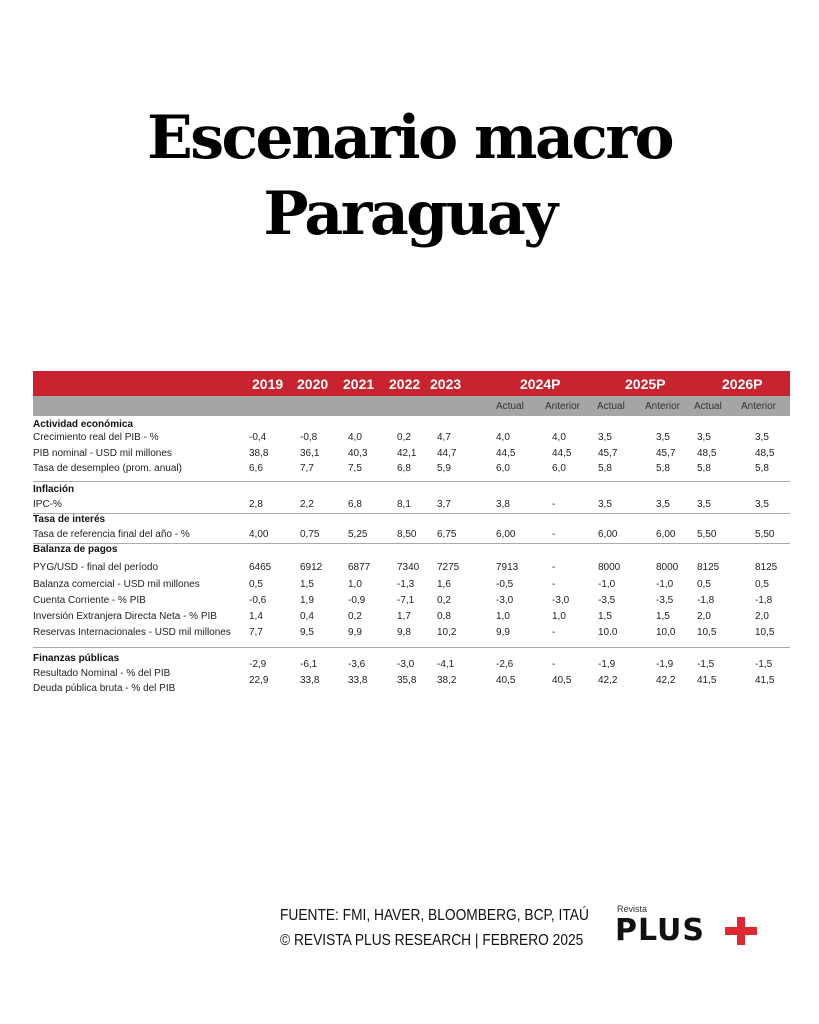 The image size is (819, 1024). Describe the element at coordinates (506, 680) in the screenshot. I see `table-cell: 40,5` at that location.